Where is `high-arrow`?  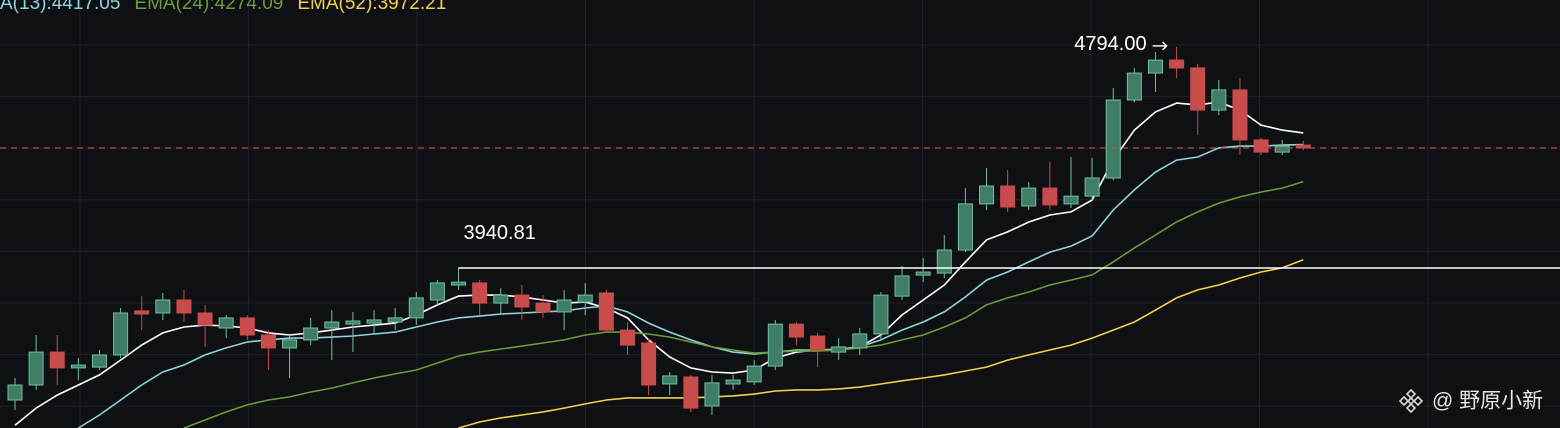 high-arrow is located at coordinates (1160, 46).